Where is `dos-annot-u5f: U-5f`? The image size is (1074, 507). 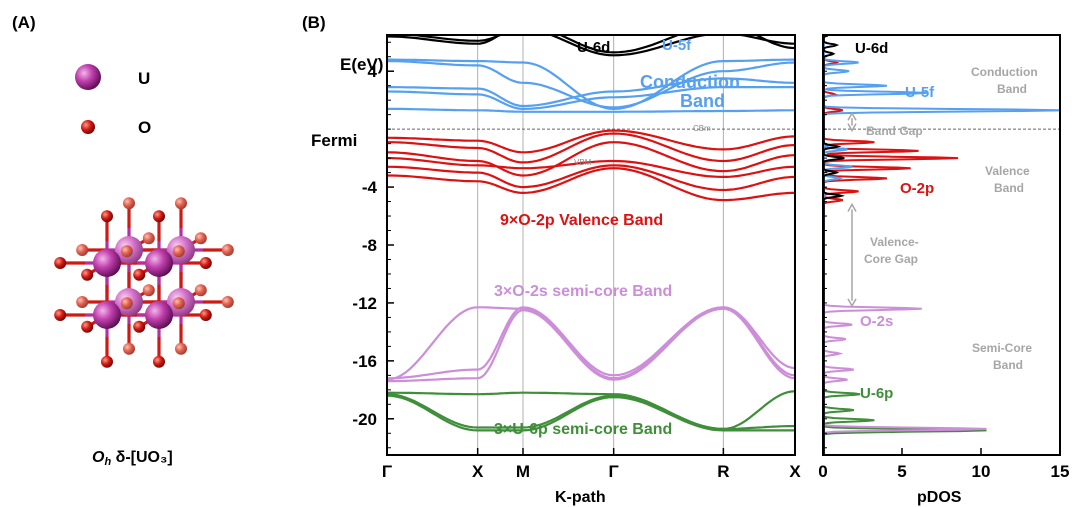 dos-annot-u5f: U-5f is located at coordinates (920, 92).